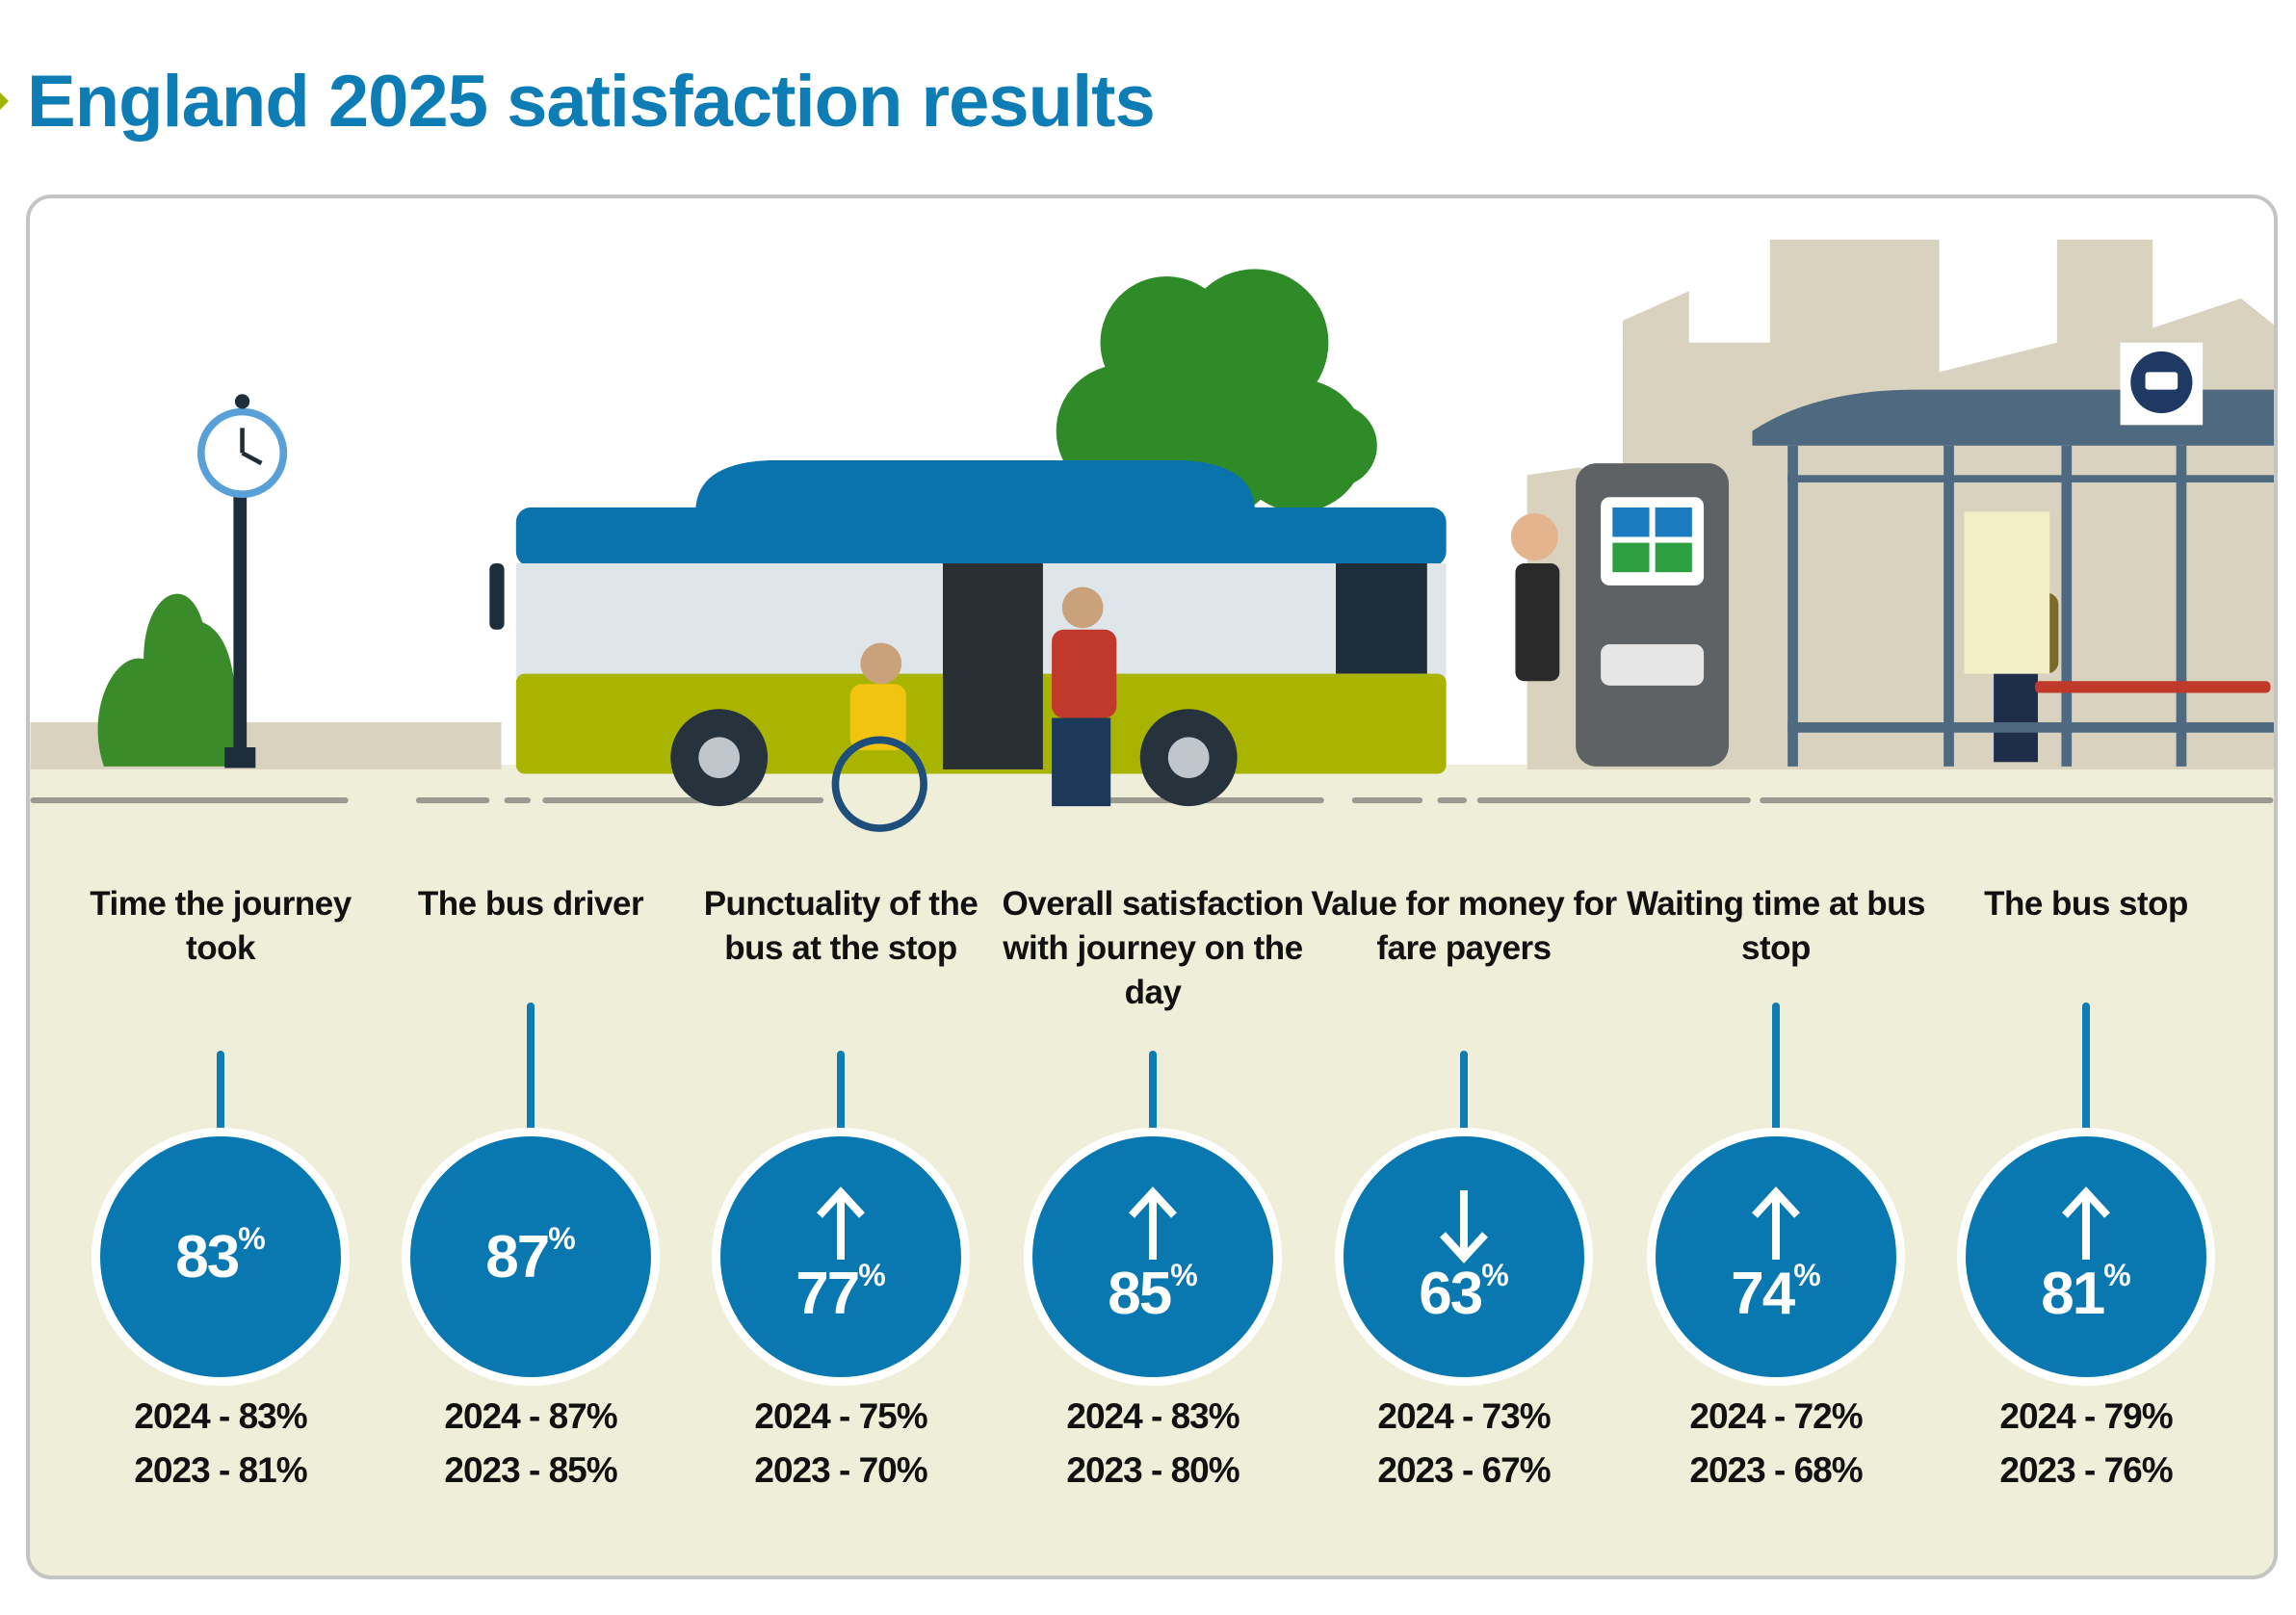 This screenshot has height=1615, width=2296. I want to click on result-2023: 2023 - 85%, so click(530, 1470).